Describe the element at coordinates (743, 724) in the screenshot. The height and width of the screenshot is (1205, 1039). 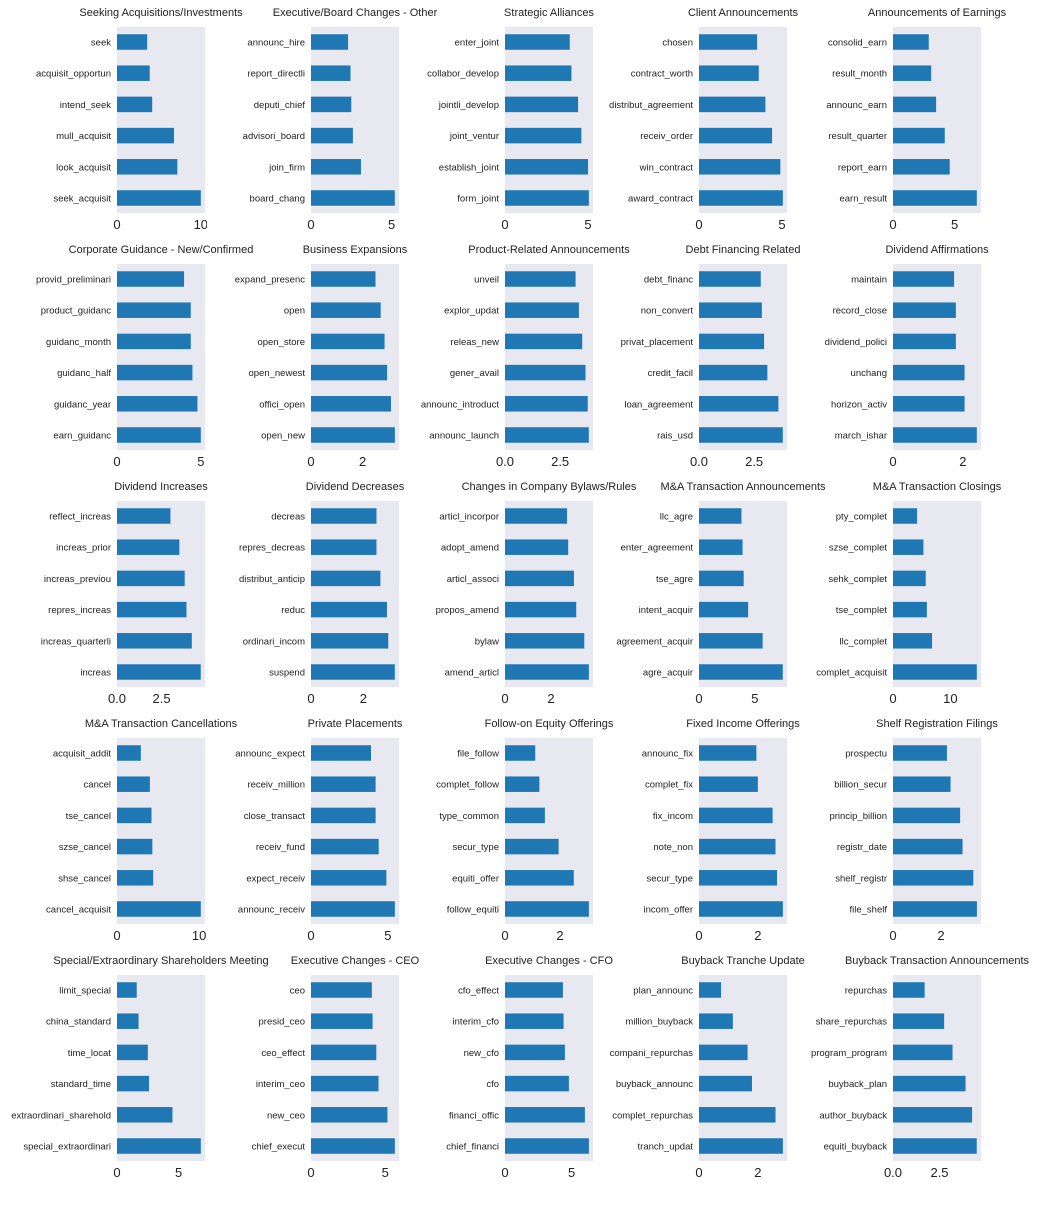
I see `chart-title: Fixed Income Offerings` at that location.